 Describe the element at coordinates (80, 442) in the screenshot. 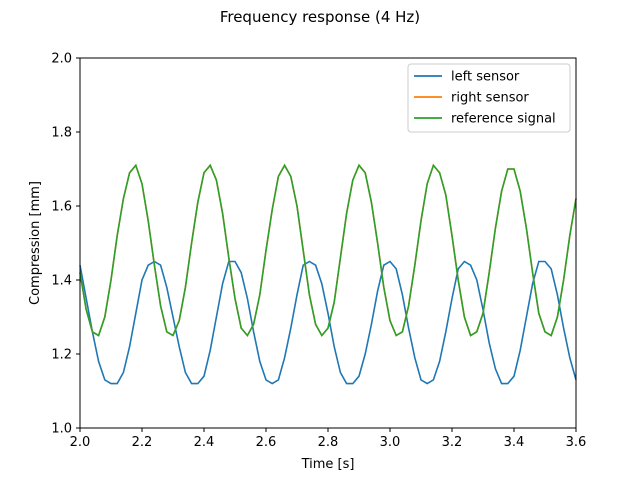

I see `x-tick-label: 2.0` at that location.